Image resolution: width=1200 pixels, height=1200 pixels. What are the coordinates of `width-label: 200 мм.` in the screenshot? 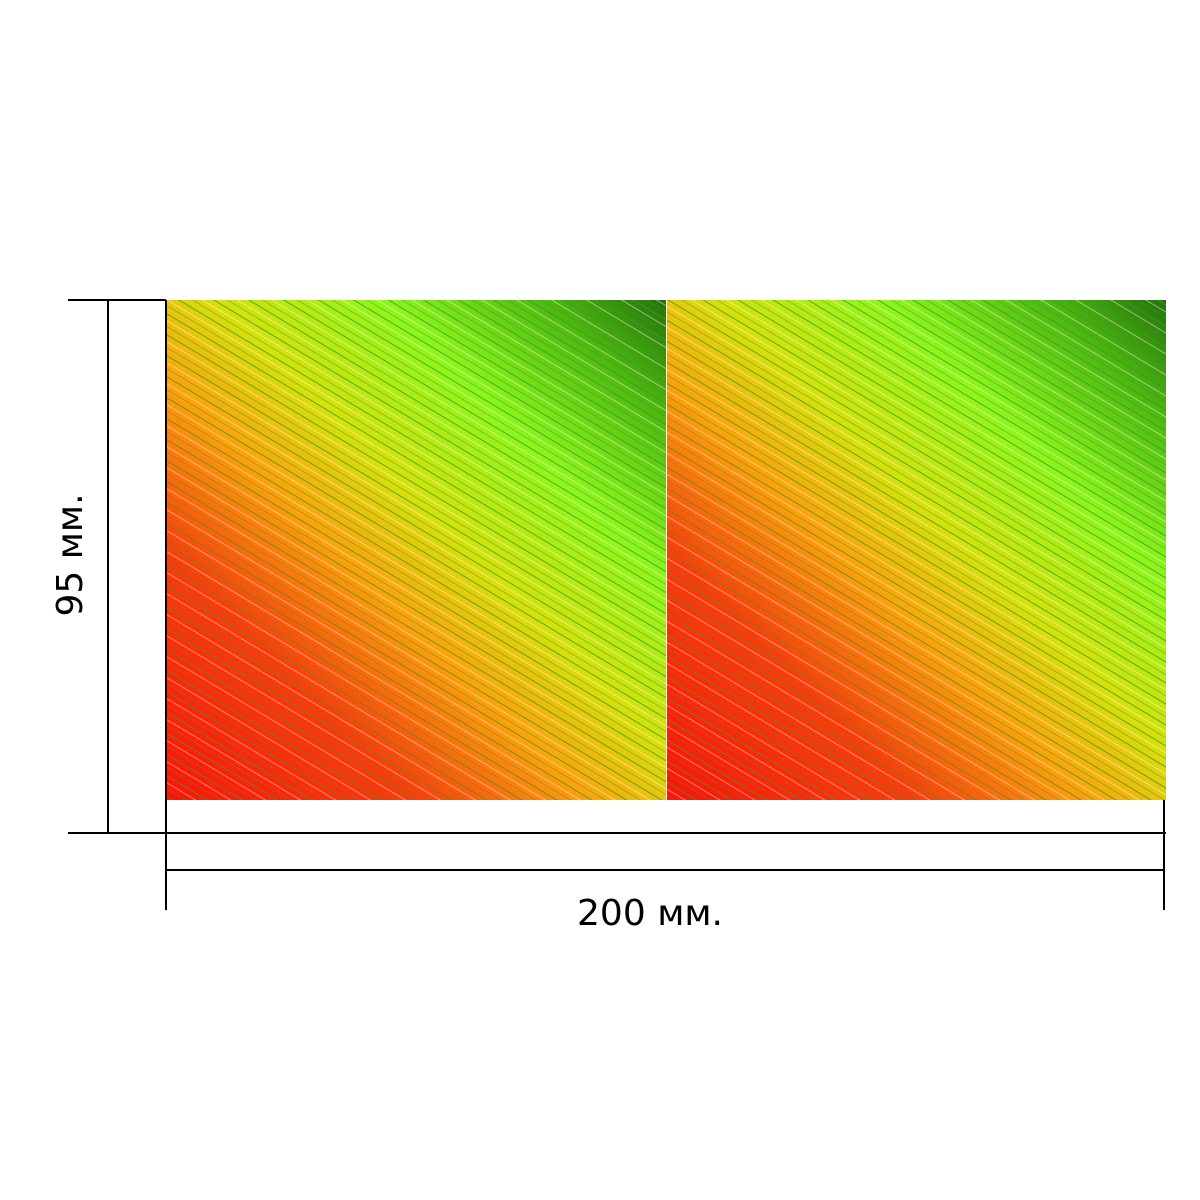 It's located at (650, 913).